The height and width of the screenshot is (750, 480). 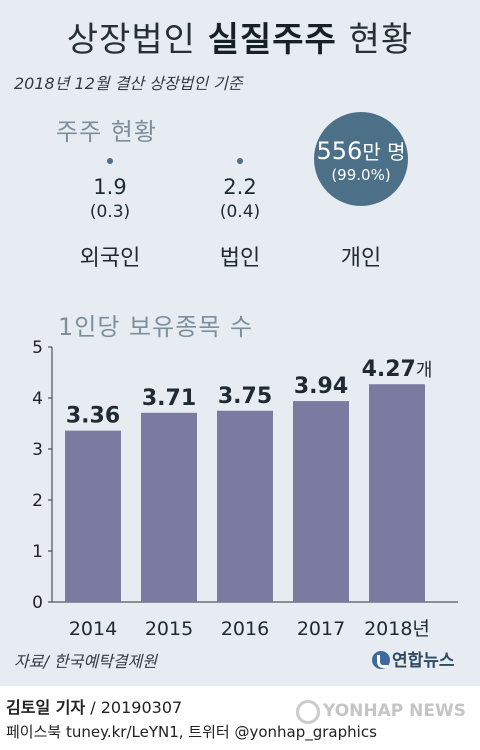 What do you see at coordinates (240, 258) in the screenshot?
I see `stat-corporate-label: 법인` at bounding box center [240, 258].